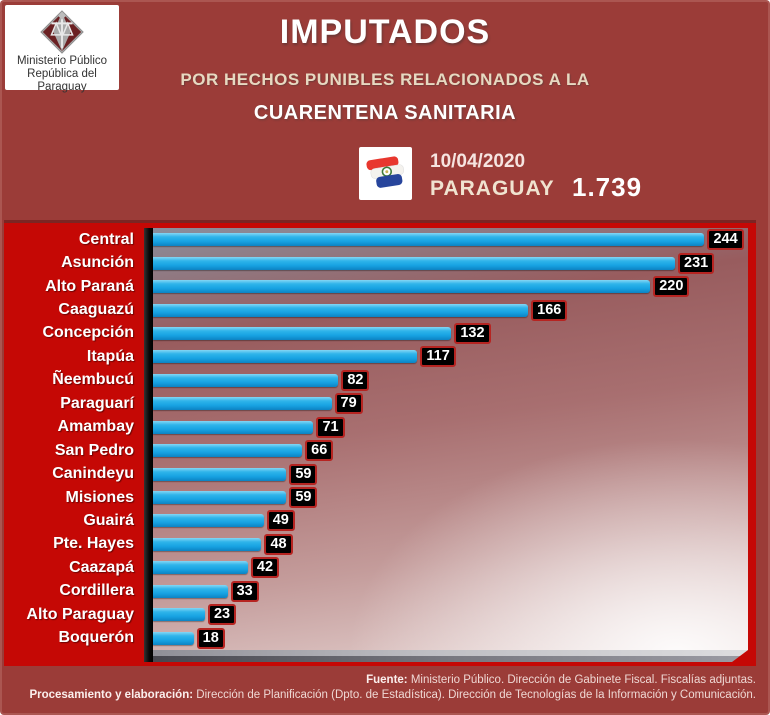 This screenshot has height=715, width=770. I want to click on category-label: Pte. Hayes, so click(93, 544).